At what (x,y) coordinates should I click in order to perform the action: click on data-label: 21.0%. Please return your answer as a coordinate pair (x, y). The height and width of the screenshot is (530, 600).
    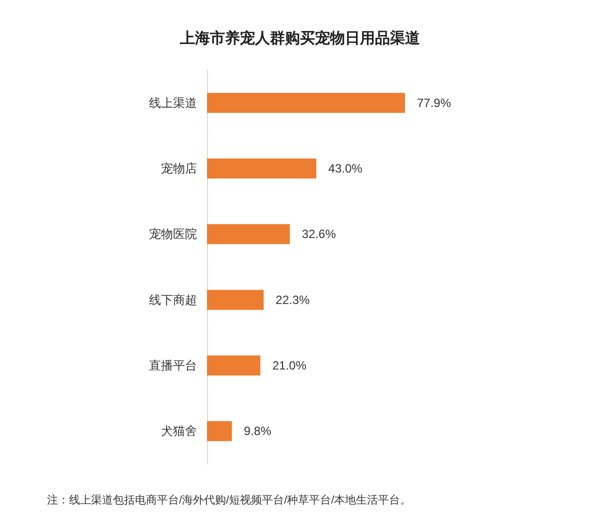
    Looking at the image, I should click on (289, 365).